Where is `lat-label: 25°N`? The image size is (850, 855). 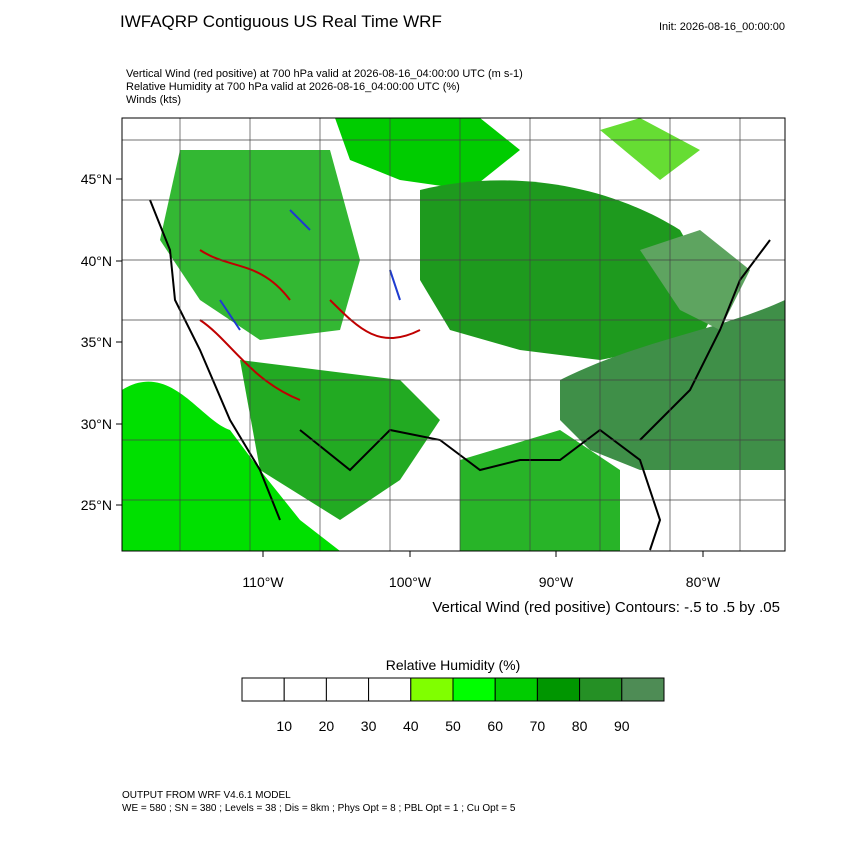 lat-label: 25°N is located at coordinates (96, 505).